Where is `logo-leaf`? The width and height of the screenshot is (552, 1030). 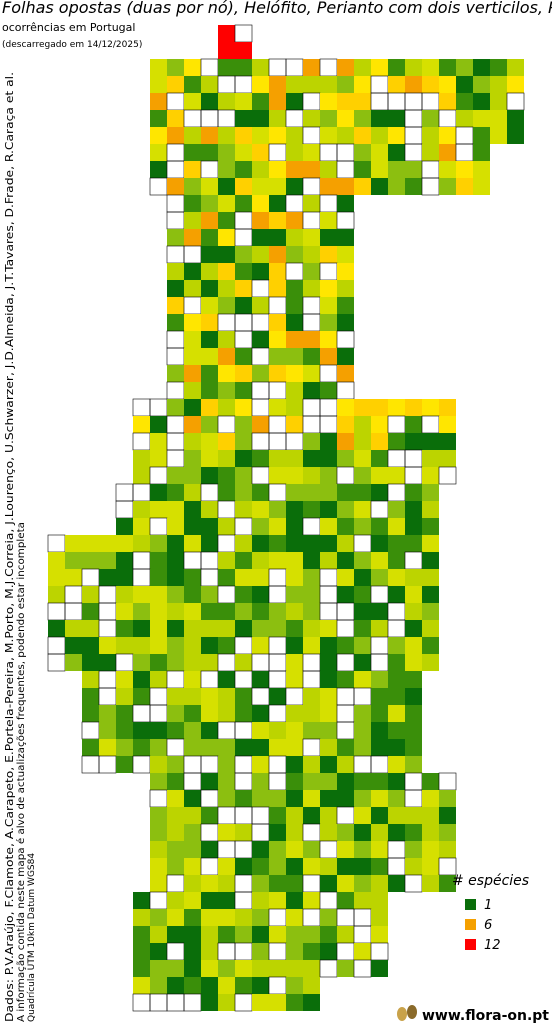
logo-leaf is located at coordinates (402, 1014).